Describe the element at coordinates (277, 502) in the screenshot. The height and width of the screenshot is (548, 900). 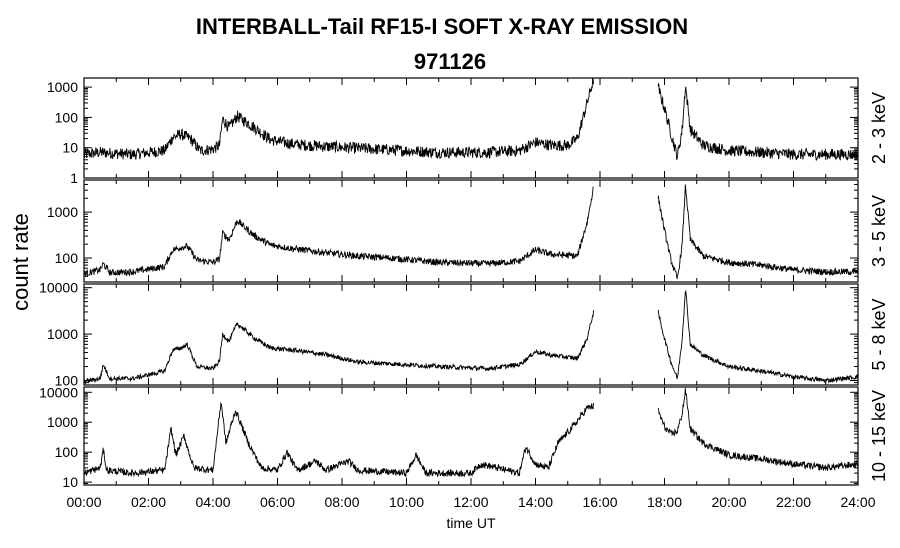
I see `x-tick-label: 06:00` at that location.